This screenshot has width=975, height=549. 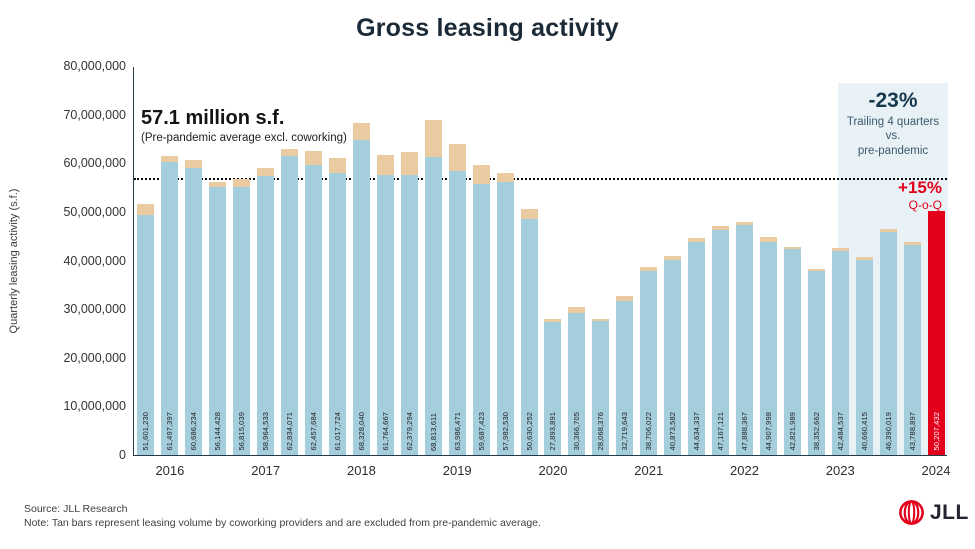 I want to click on qoq-pct-label: +15%, so click(x=920, y=187).